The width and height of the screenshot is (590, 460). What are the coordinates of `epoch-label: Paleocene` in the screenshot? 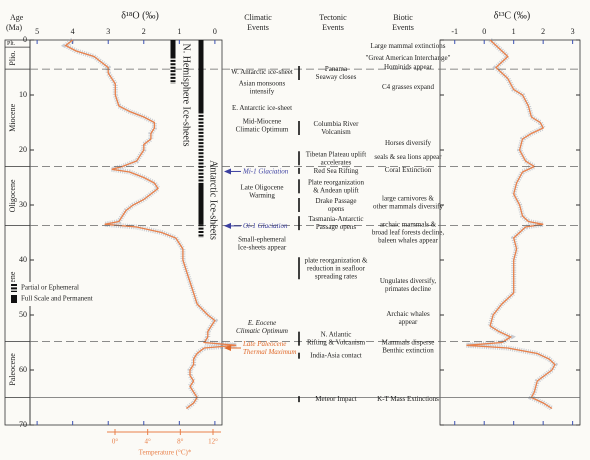 It's located at (12, 369).